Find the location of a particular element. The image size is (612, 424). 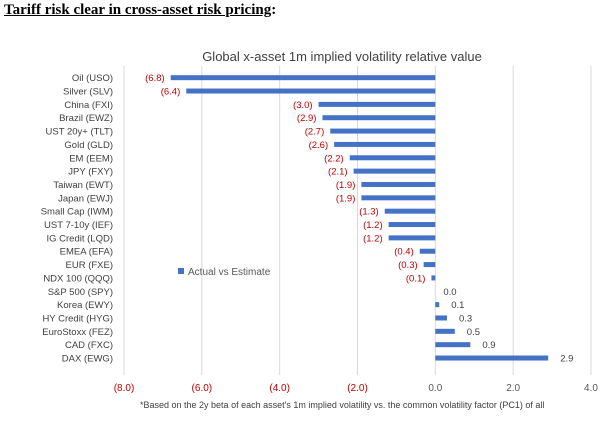

value-label: (6.4) is located at coordinates (171, 92).